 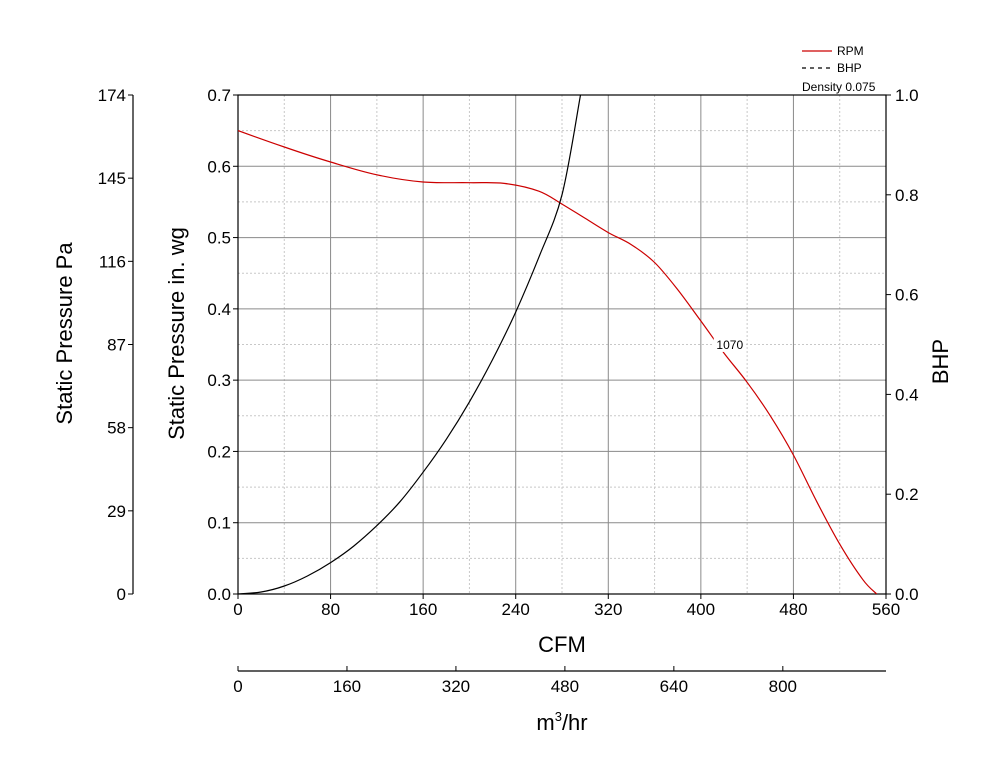 I want to click on legend: RPM BHP Density 0.075, so click(x=839, y=69).